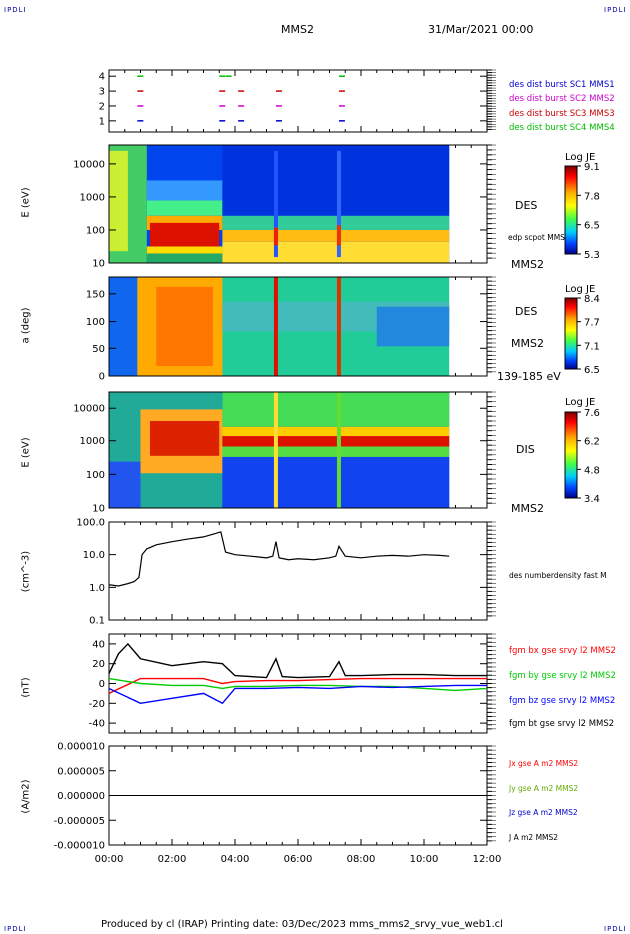 The width and height of the screenshot is (630, 934). I want to click on y-tick-label: 20, so click(98, 664).